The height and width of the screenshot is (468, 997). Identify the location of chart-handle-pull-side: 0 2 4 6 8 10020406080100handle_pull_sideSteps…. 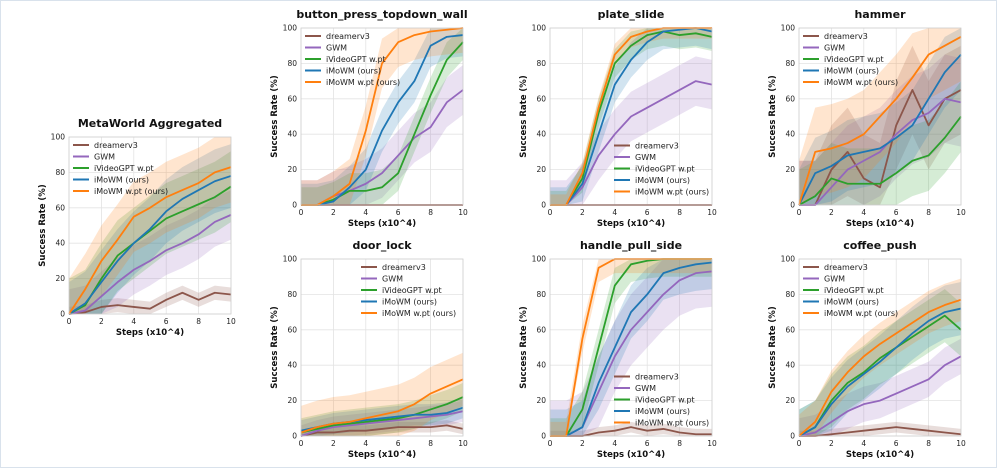
(618, 349).